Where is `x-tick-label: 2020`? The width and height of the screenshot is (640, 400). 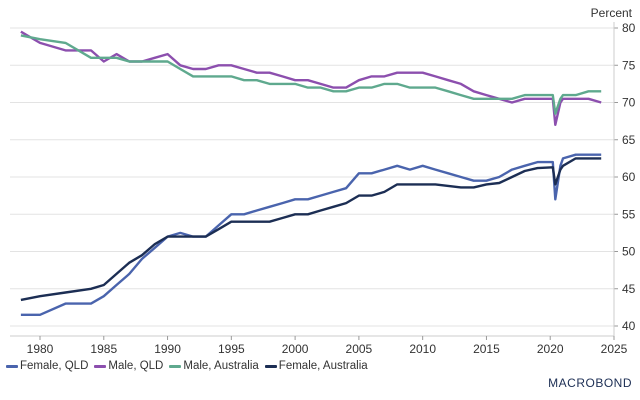
x-tick-label: 2020 is located at coordinates (550, 349).